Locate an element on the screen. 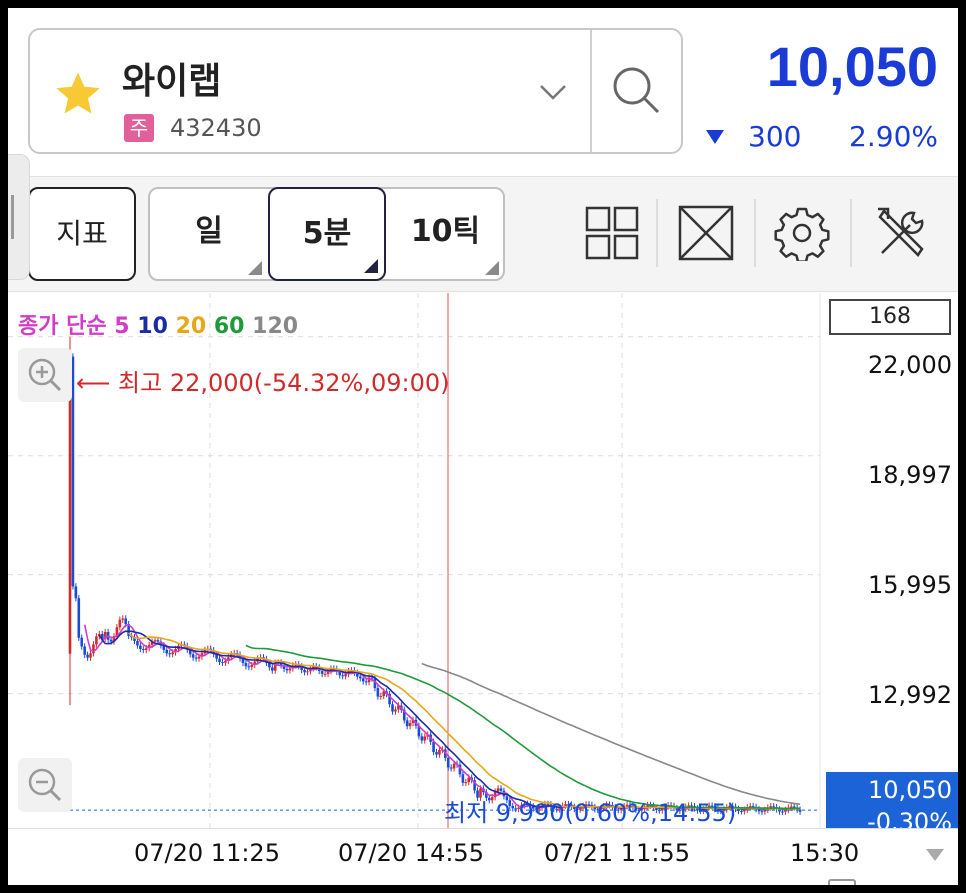 Image resolution: width=966 pixels, height=893 pixels. zoom-out-button is located at coordinates (45, 785).